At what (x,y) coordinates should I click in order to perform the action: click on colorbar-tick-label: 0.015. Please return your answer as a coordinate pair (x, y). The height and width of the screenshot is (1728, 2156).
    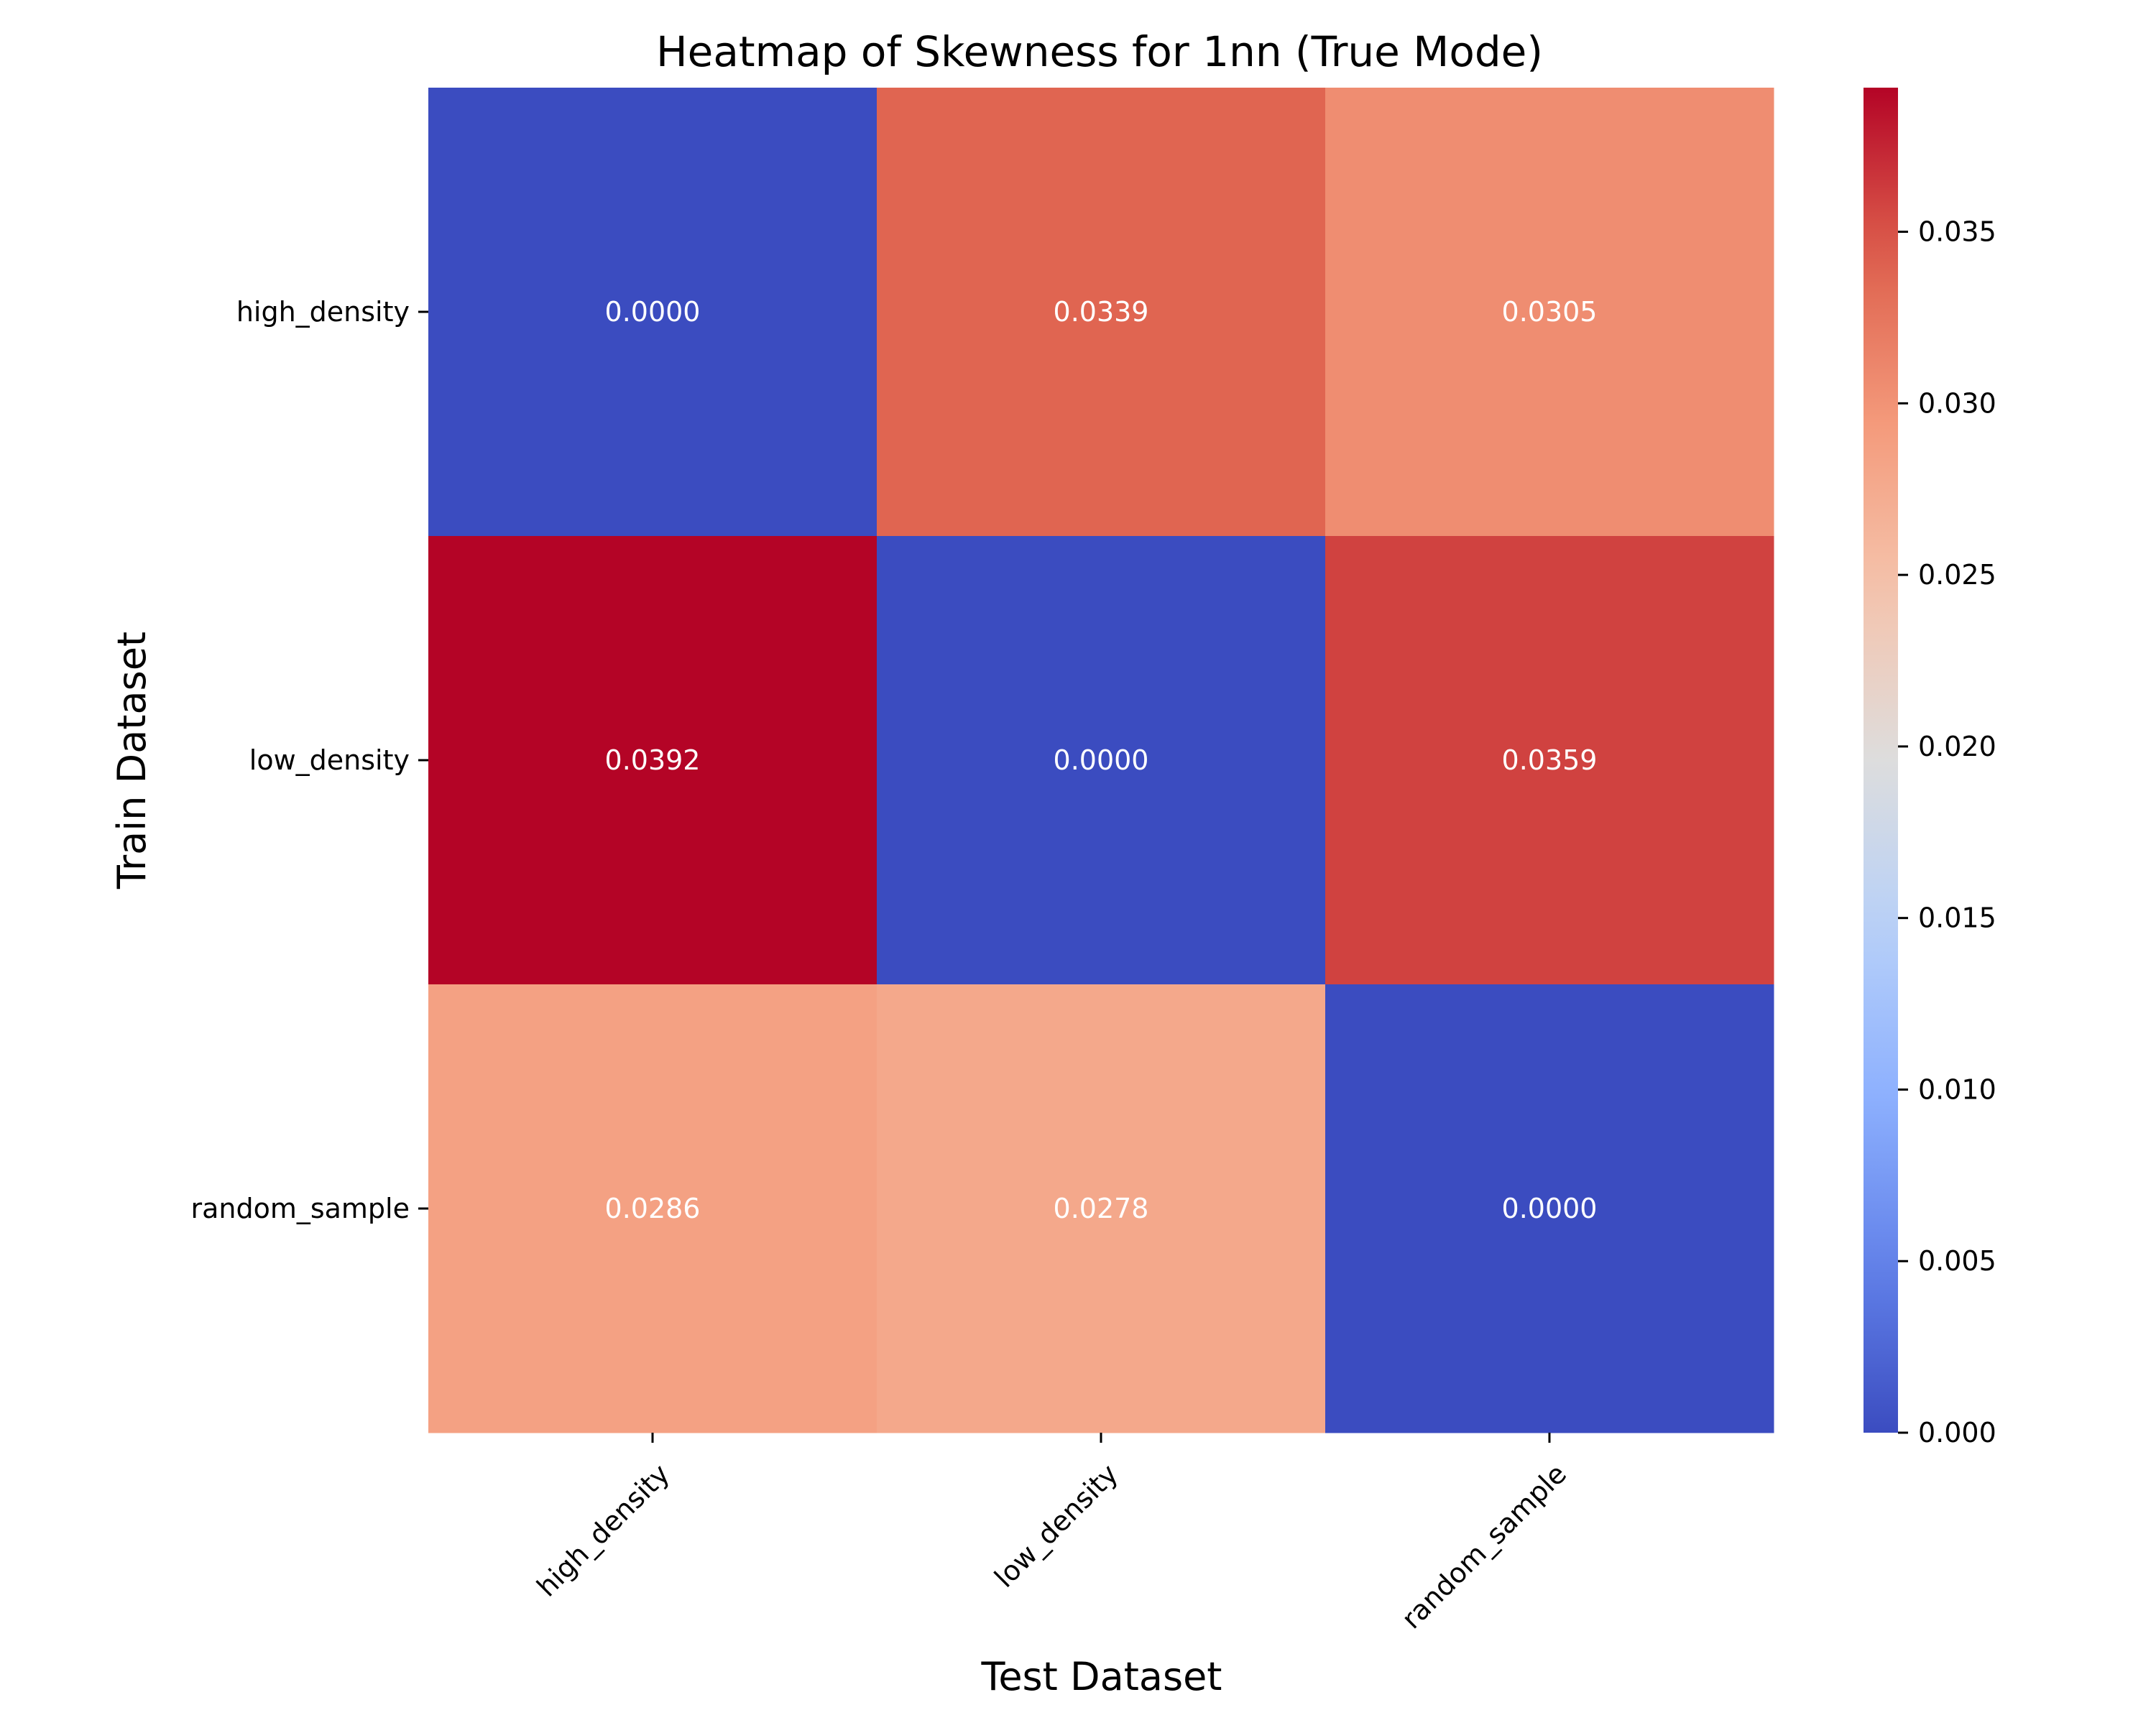
    Looking at the image, I should click on (1957, 918).